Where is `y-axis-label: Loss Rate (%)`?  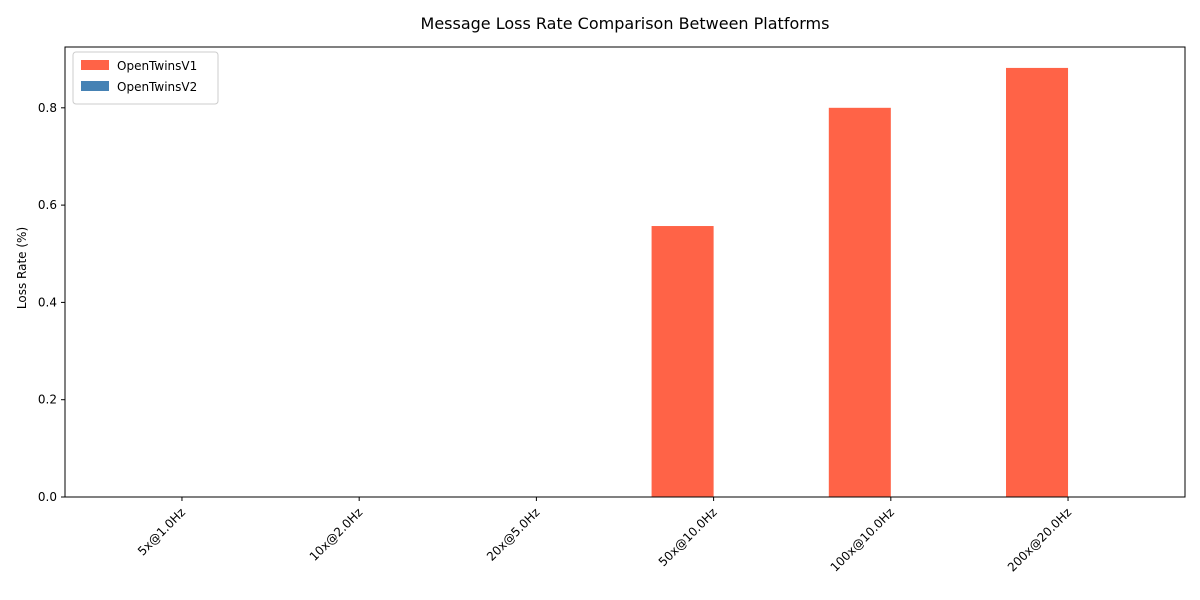
y-axis-label: Loss Rate (%) is located at coordinates (22, 268).